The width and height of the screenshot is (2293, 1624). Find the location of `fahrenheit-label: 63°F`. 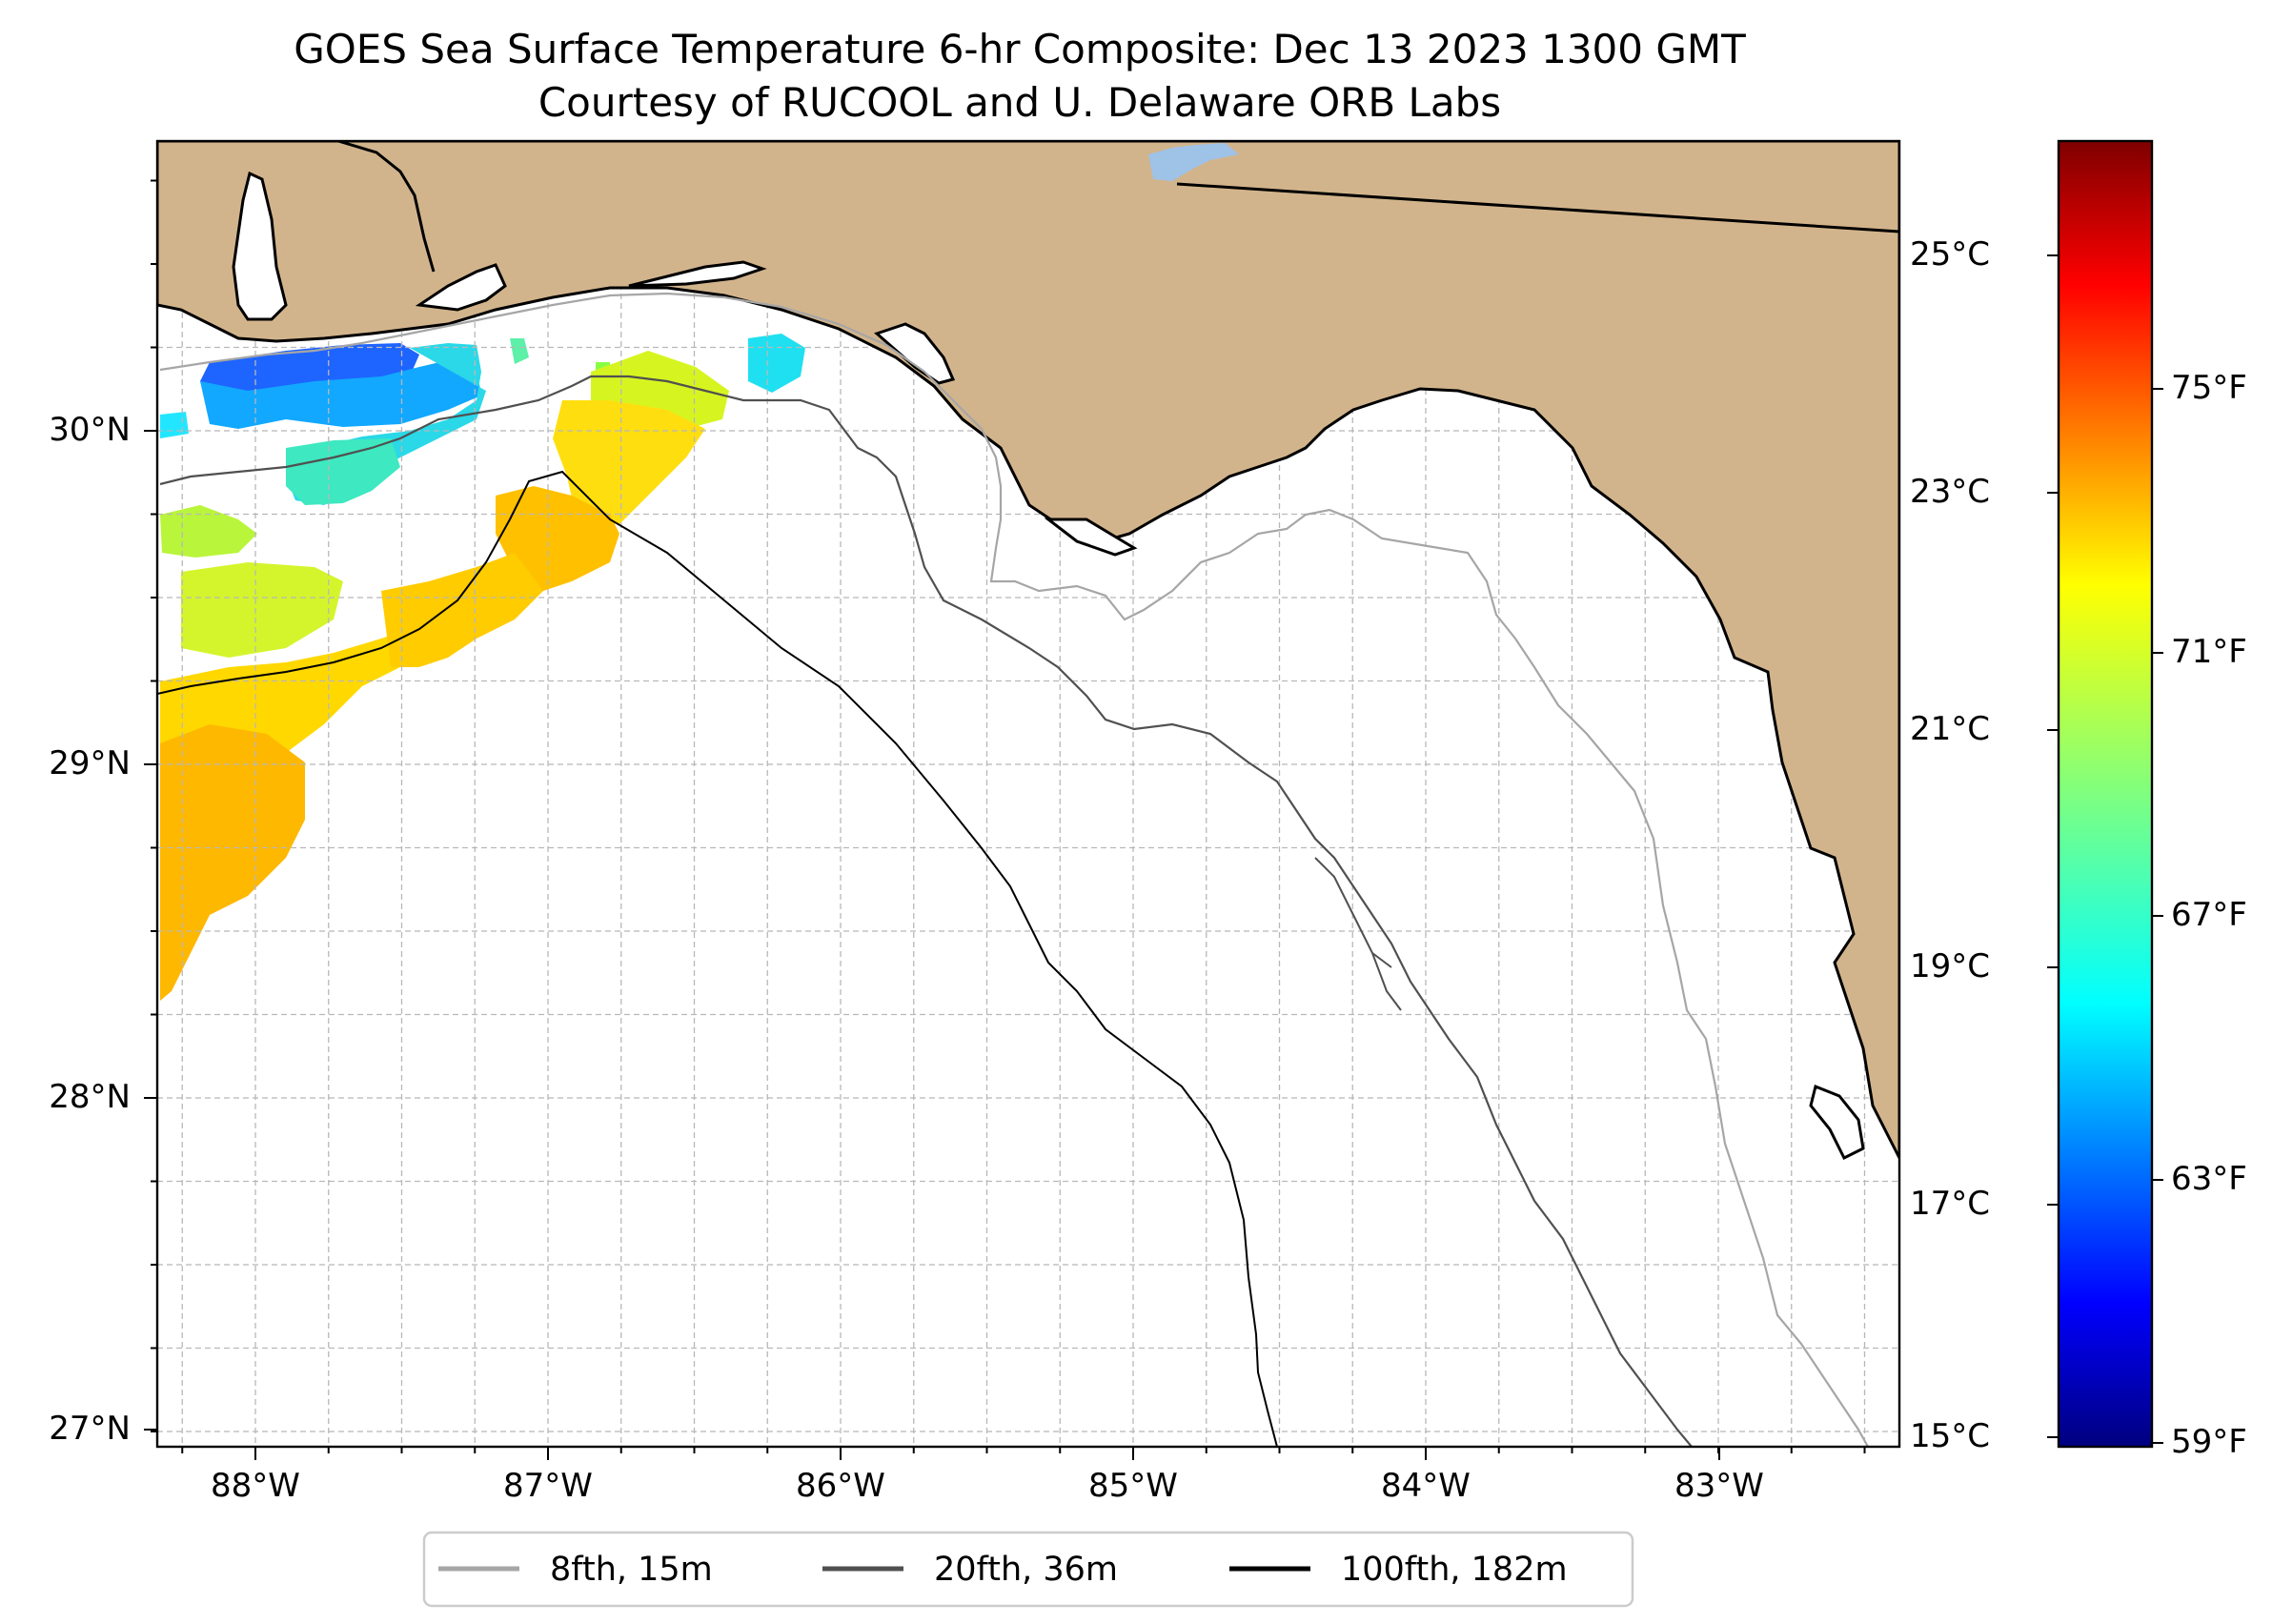

fahrenheit-label: 63°F is located at coordinates (2209, 1179).